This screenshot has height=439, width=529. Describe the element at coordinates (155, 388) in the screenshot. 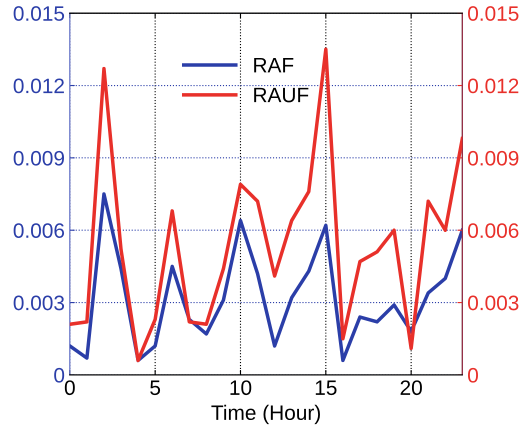

I see `x-tick-label: 5` at that location.